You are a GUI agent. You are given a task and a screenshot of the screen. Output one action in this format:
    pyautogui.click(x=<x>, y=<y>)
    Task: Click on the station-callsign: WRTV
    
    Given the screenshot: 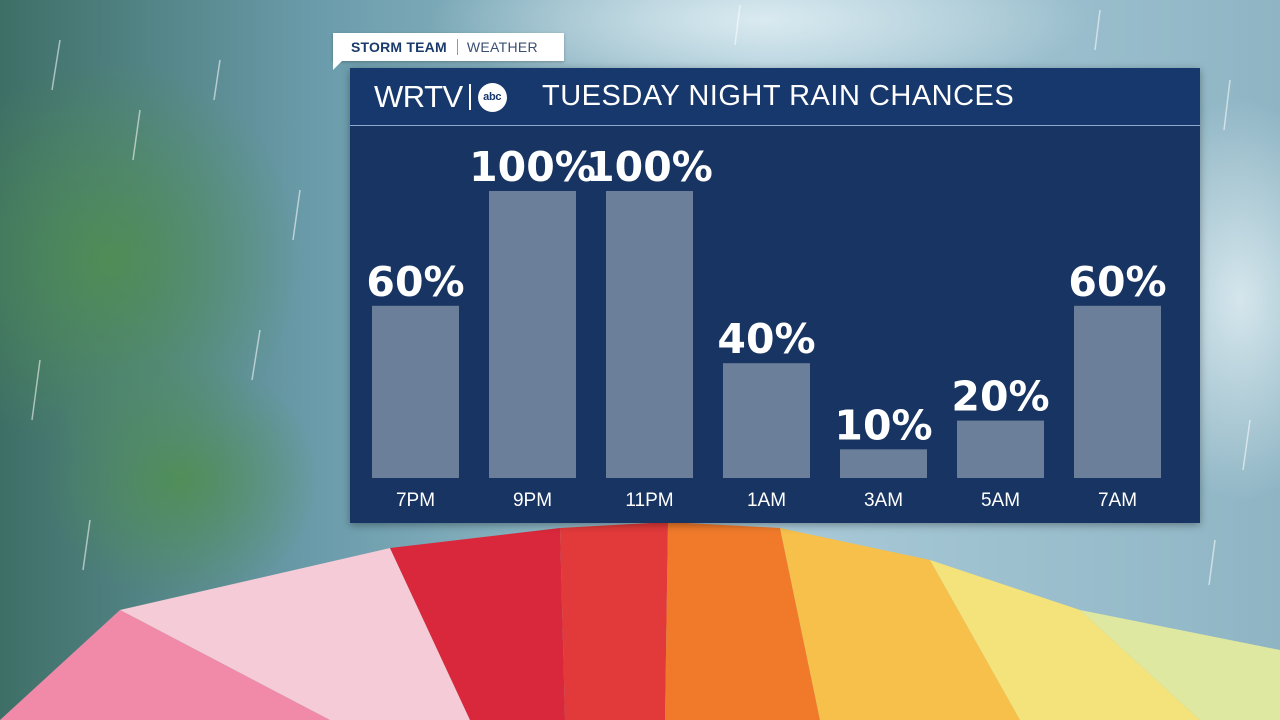 What is the action you would take?
    pyautogui.click(x=418, y=96)
    